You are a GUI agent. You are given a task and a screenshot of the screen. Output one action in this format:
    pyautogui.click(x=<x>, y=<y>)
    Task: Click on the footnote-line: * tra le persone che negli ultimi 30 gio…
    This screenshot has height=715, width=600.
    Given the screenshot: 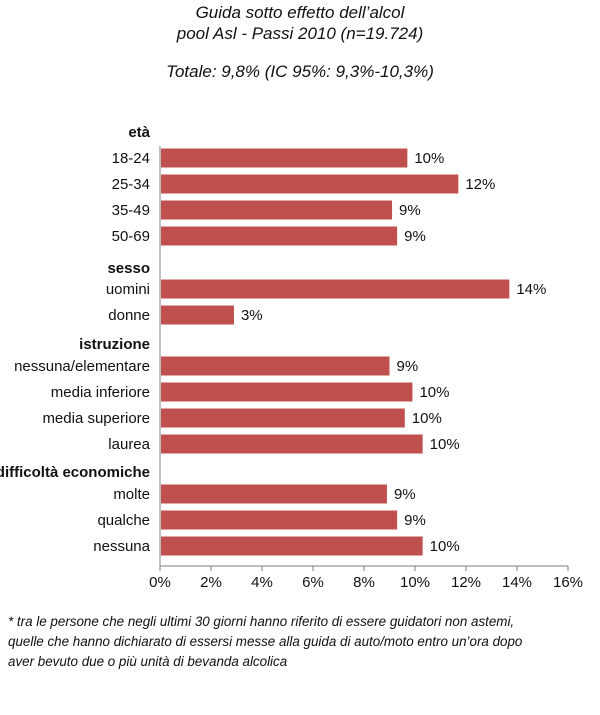 What is the action you would take?
    pyautogui.click(x=261, y=621)
    